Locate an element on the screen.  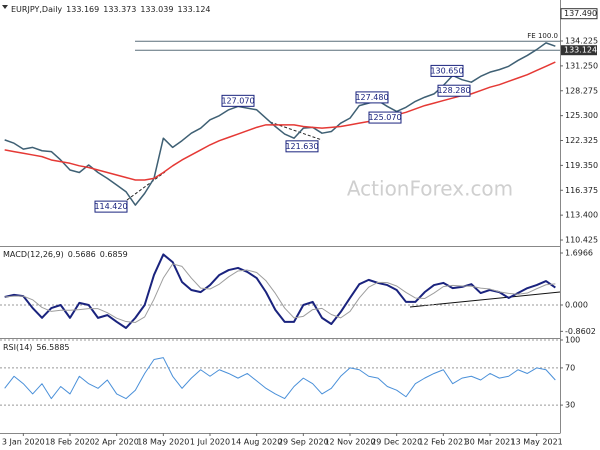
panel-header: RSI(14) 56.5885 is located at coordinates (36, 347).